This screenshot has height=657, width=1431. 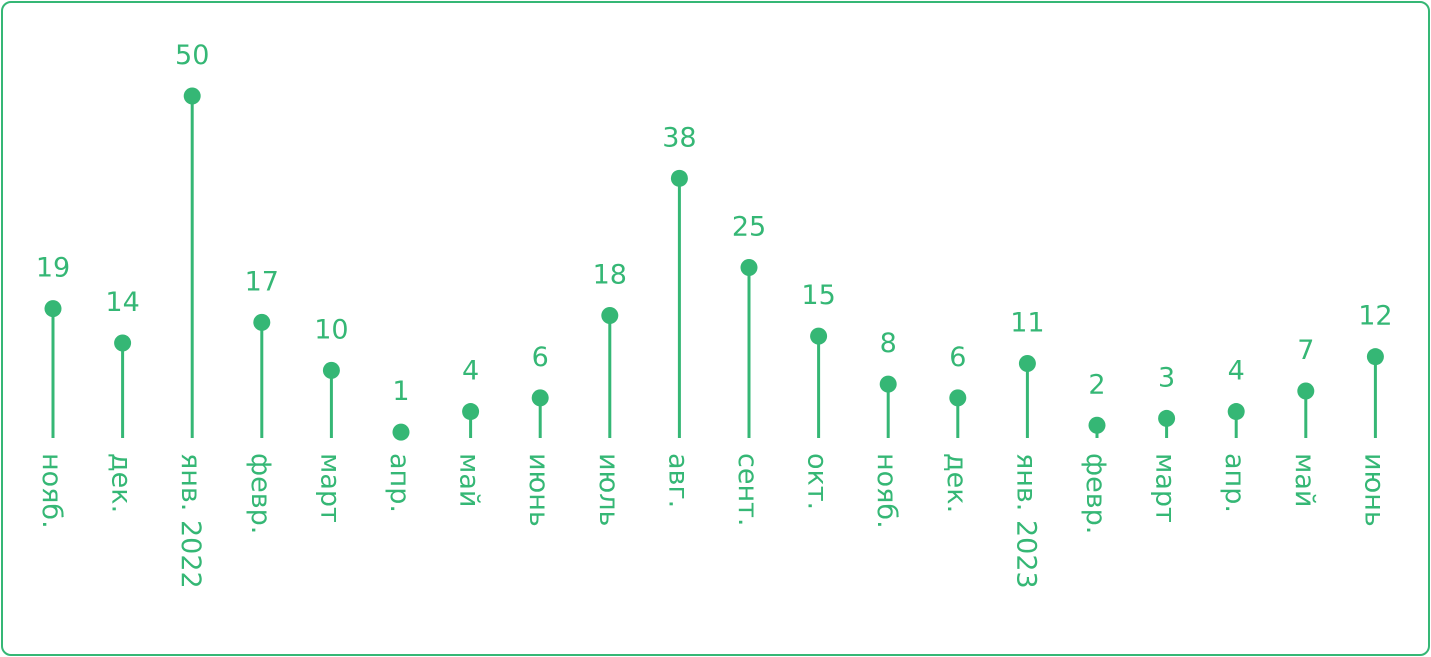 What do you see at coordinates (1025, 521) in the screenshot?
I see `x-tick-label: янв. 2023` at bounding box center [1025, 521].